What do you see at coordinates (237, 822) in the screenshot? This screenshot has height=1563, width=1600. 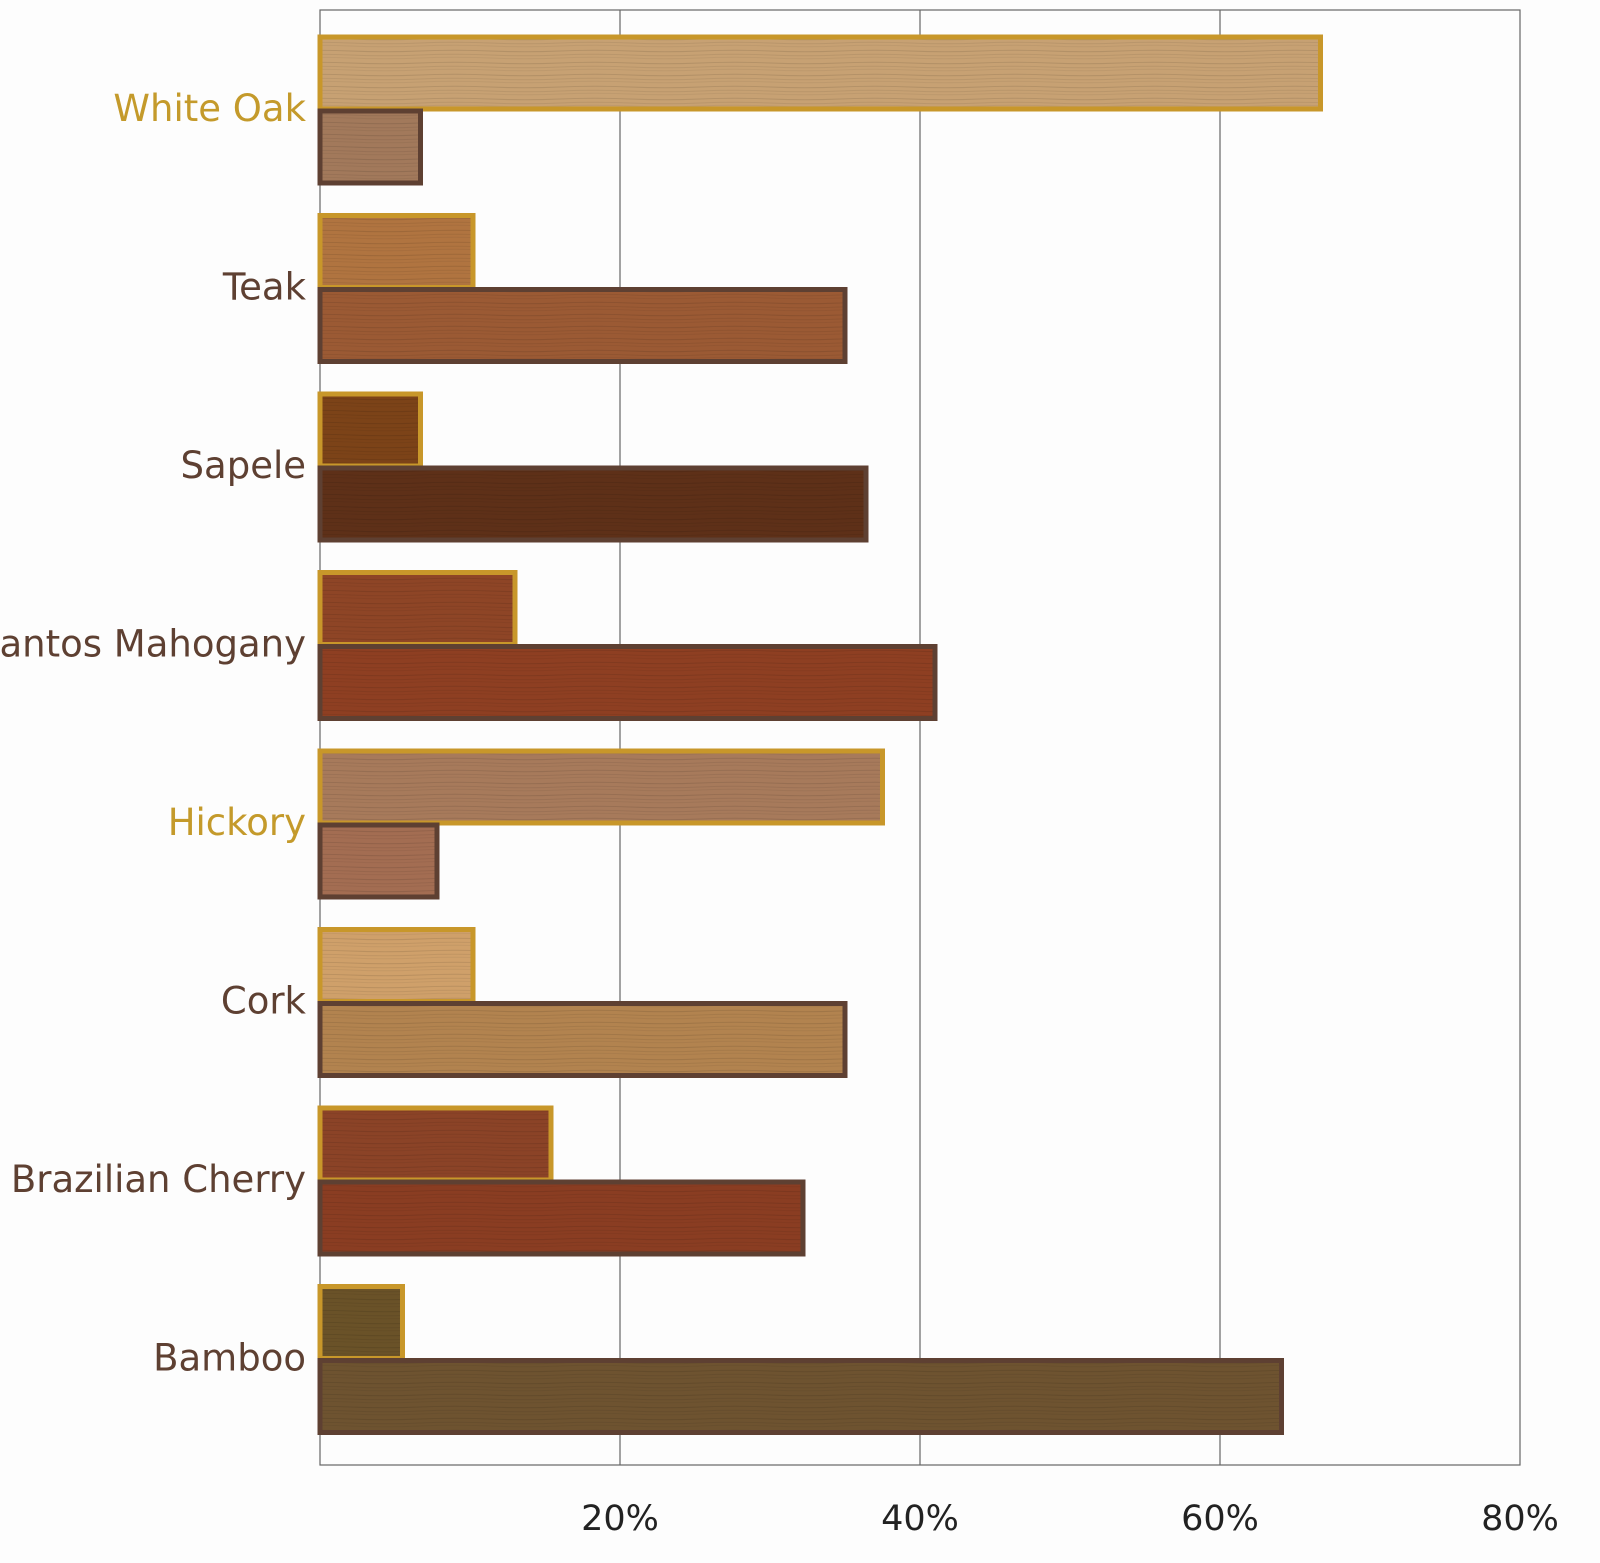 I see `category-label-hickory: Hickory` at bounding box center [237, 822].